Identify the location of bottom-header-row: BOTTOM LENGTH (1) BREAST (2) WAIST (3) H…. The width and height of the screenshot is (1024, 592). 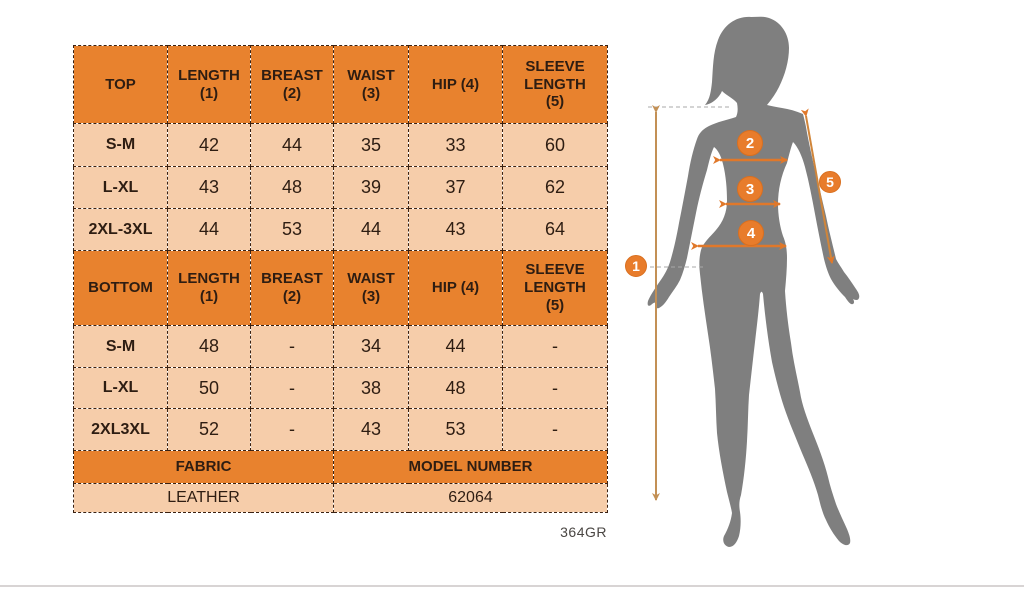
(340, 288).